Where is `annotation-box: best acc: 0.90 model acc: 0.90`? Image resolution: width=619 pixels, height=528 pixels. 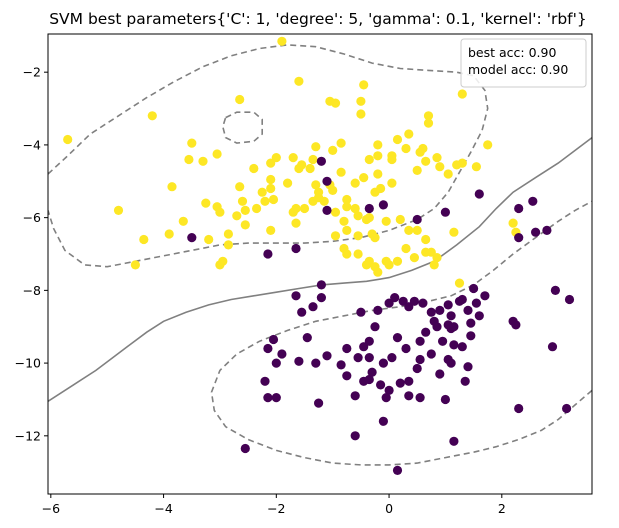
annotation-box: best acc: 0.90 model acc: 0.90 is located at coordinates (523, 63).